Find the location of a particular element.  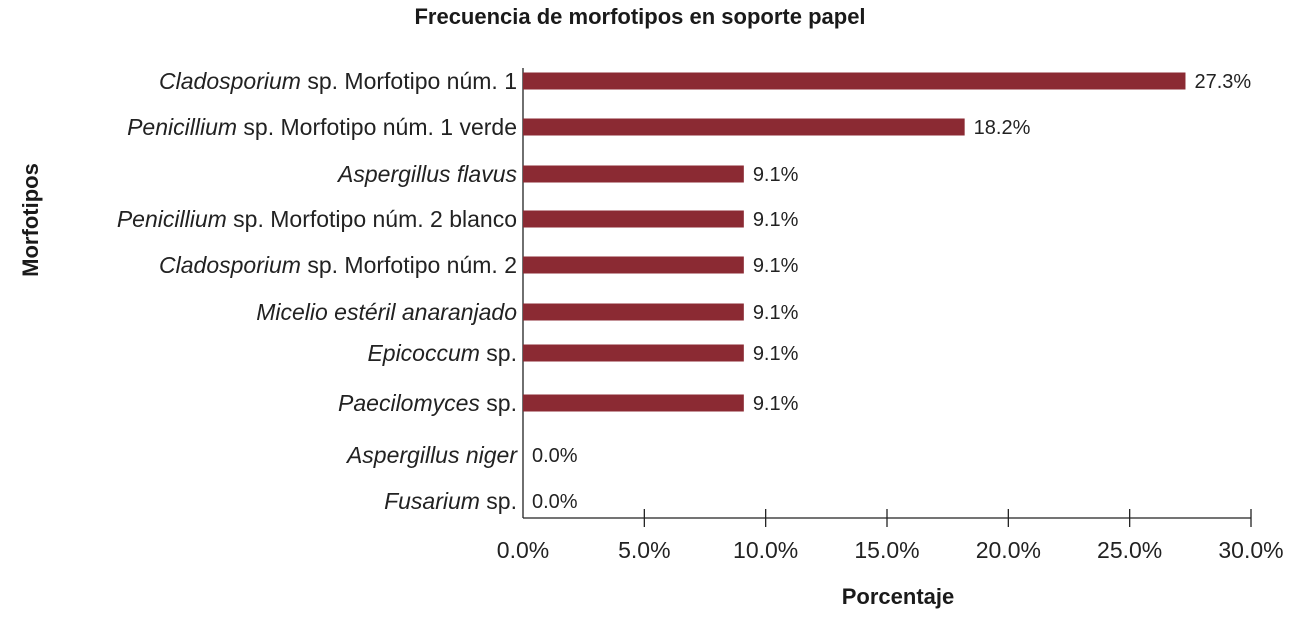

category-label: Fusarium sp. is located at coordinates (450, 501).